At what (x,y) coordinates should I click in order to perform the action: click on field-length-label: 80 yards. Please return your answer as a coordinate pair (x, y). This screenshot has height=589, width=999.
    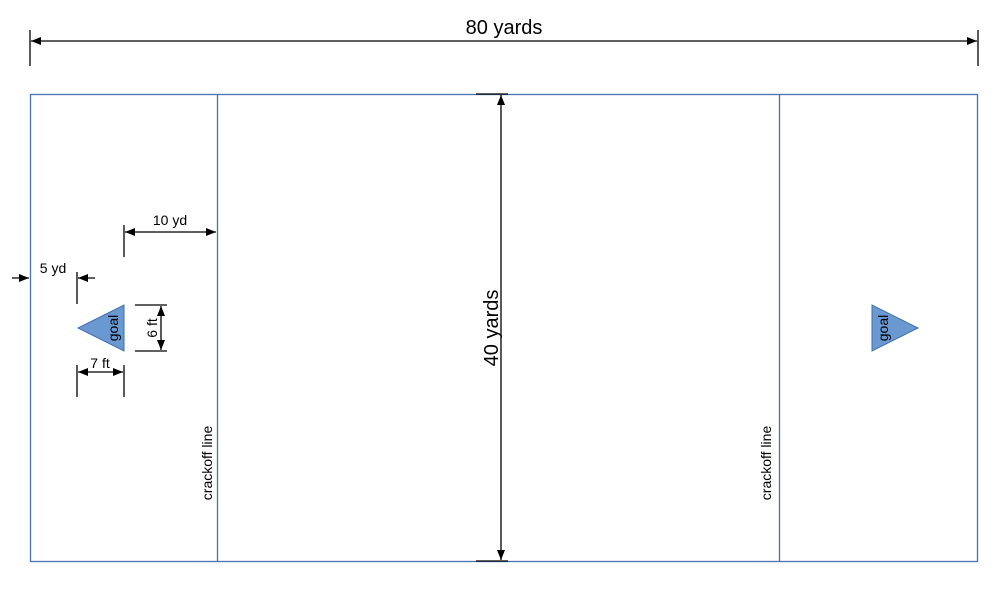
    Looking at the image, I should click on (504, 28).